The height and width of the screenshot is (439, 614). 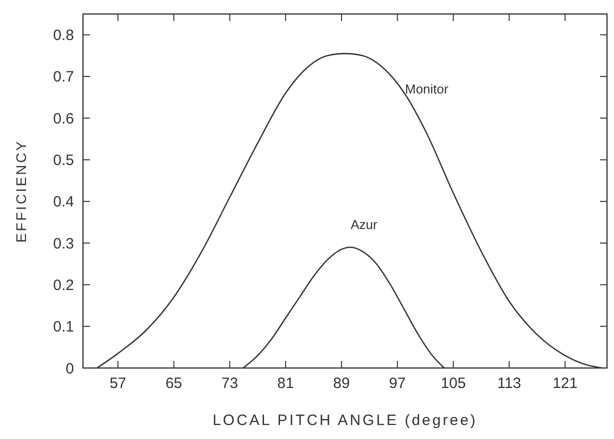 What do you see at coordinates (63, 77) in the screenshot?
I see `y-tick-label: 0.7` at bounding box center [63, 77].